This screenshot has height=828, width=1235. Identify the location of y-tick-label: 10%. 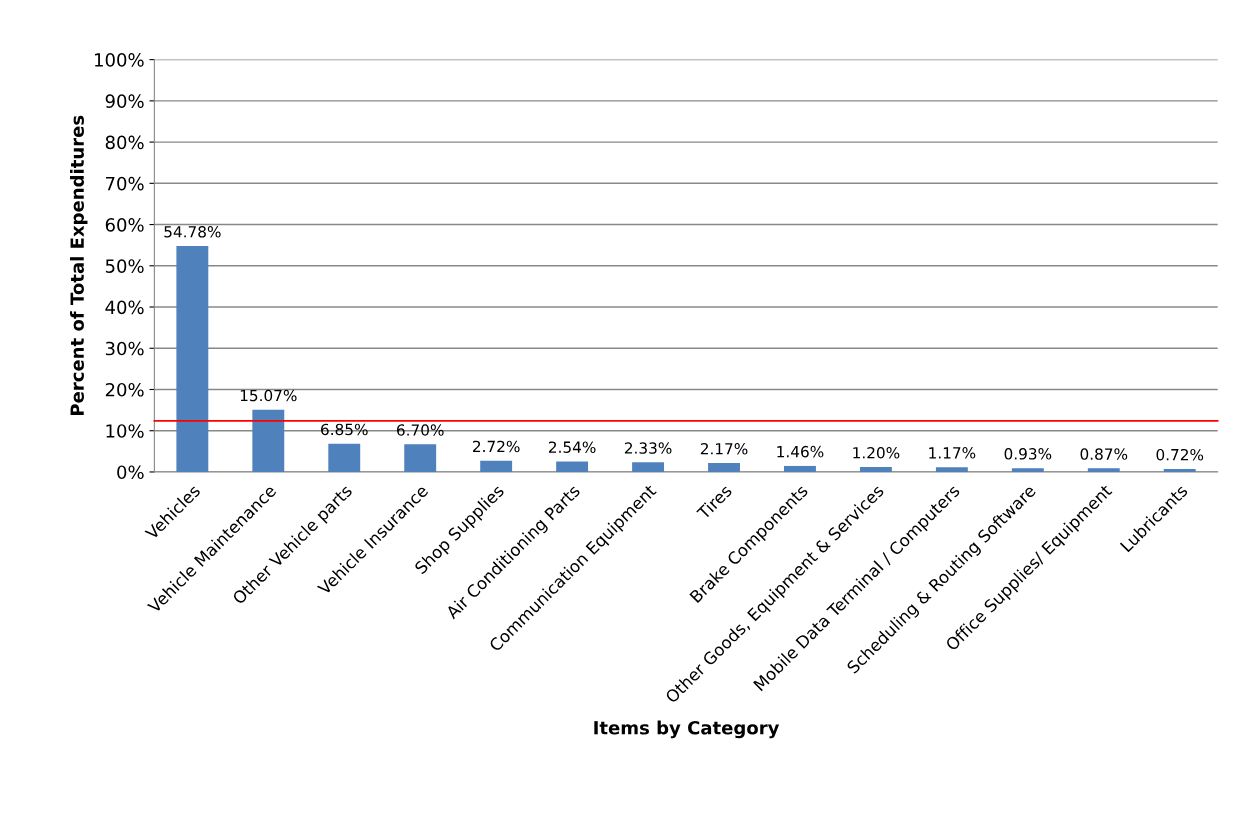
(125, 431).